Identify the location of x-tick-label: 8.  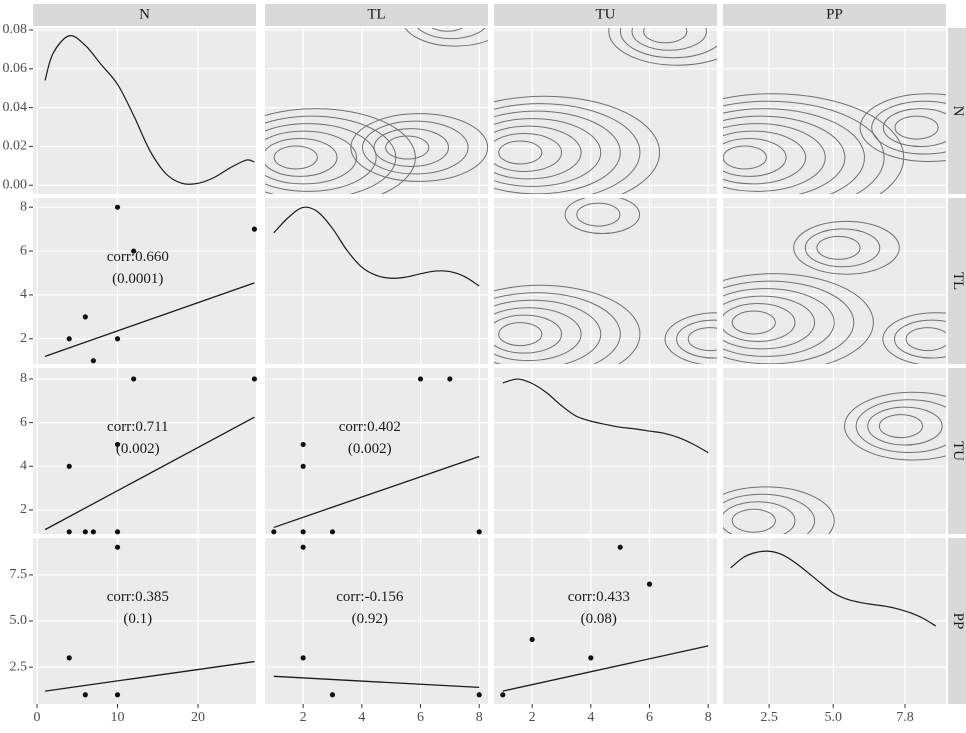
(479, 717).